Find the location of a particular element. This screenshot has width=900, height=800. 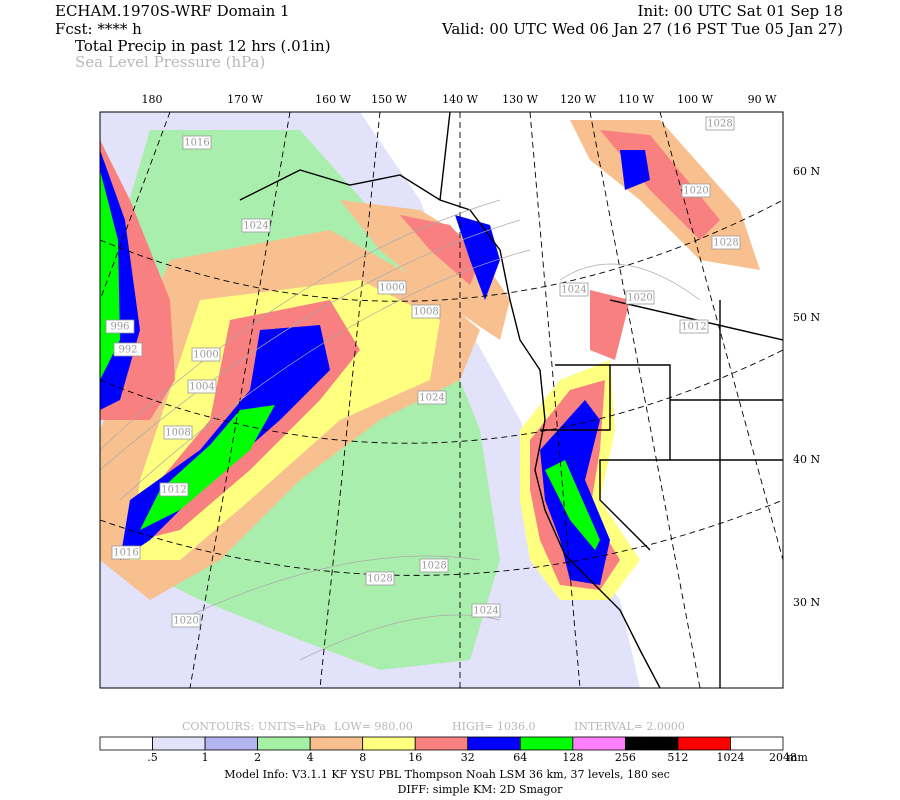

latitude-label: 40 N is located at coordinates (806, 459).